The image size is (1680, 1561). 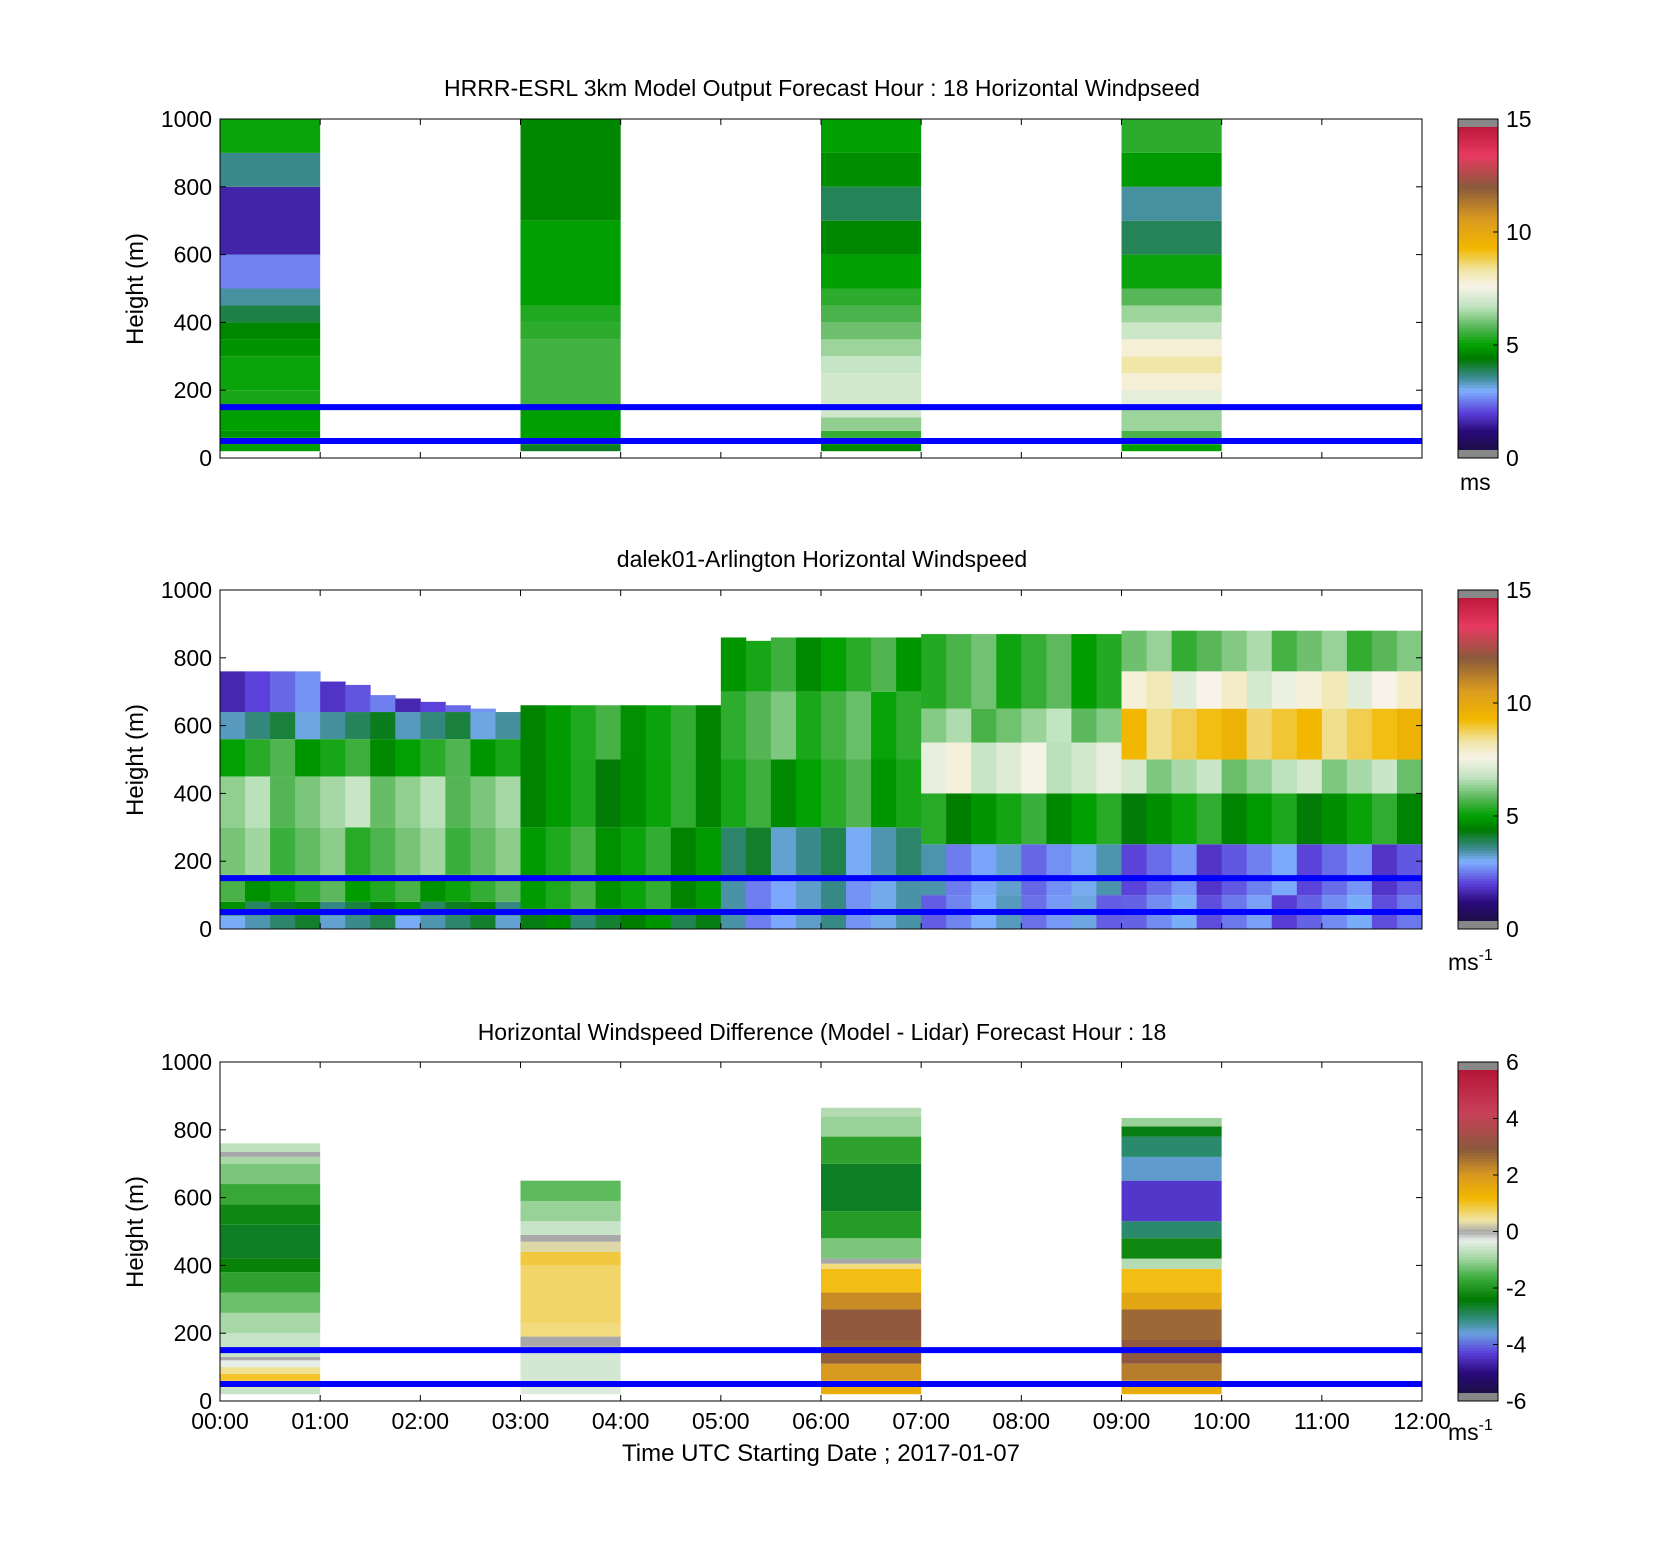 I want to click on x-tick-label: 11:00, so click(x=1322, y=1421).